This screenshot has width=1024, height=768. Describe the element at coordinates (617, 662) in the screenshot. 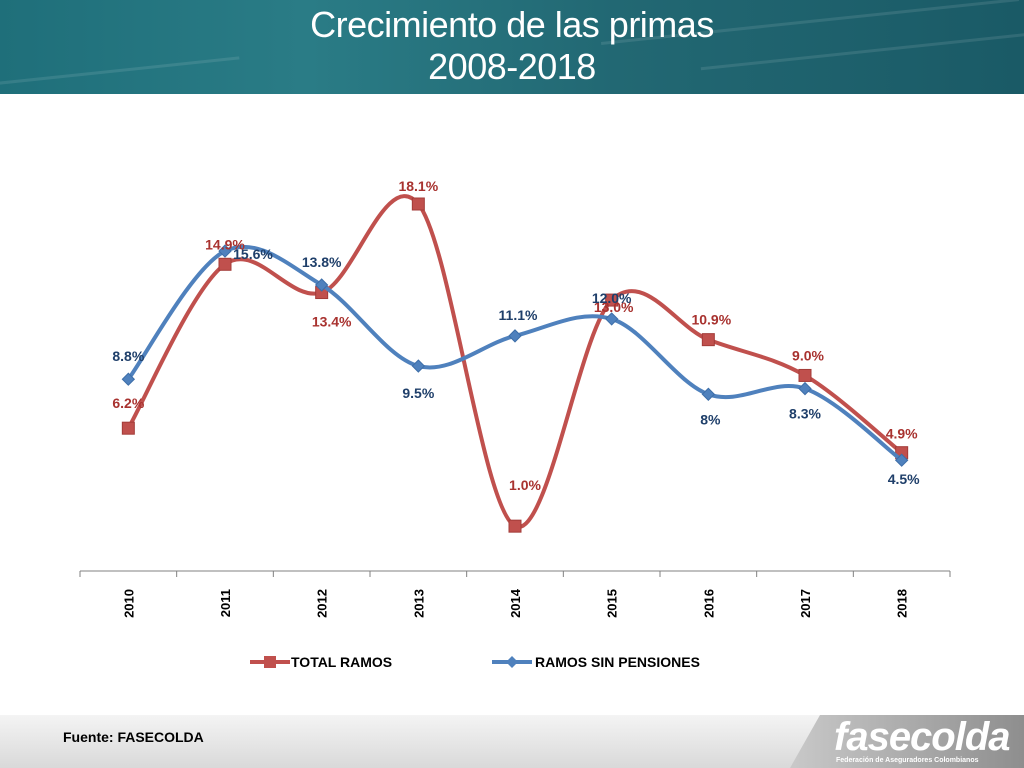

I see `legend-label-ramos-sin-pensiones: RAMOS SIN PENSIONES` at that location.